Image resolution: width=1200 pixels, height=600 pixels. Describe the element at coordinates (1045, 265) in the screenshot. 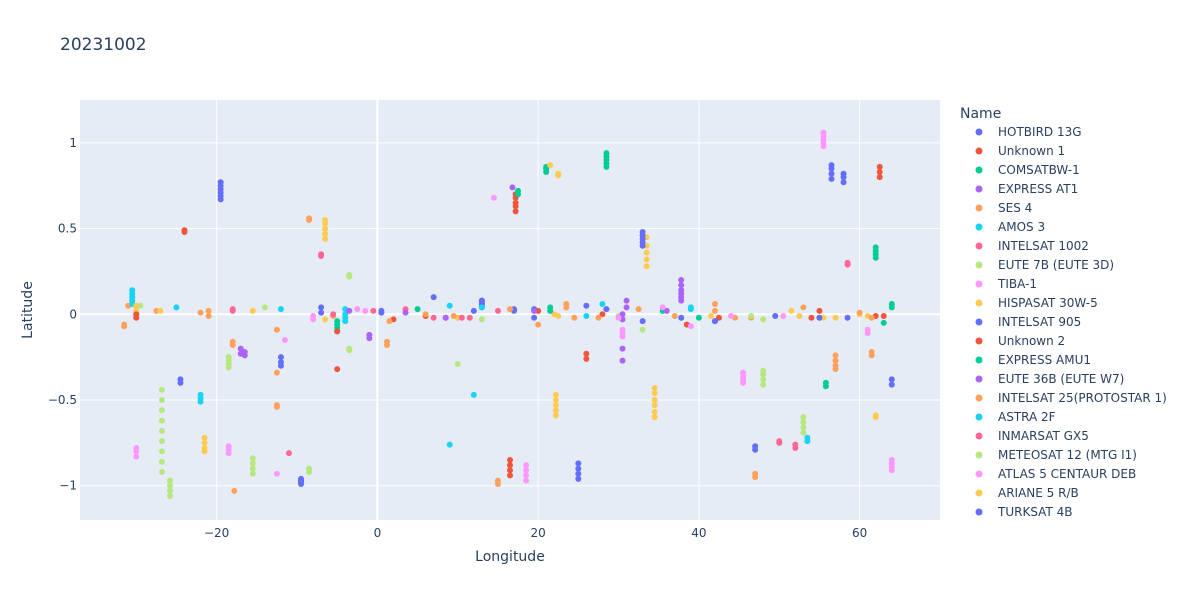

I see `legend-item: EUTE 7B (EUTE 3D)` at that location.